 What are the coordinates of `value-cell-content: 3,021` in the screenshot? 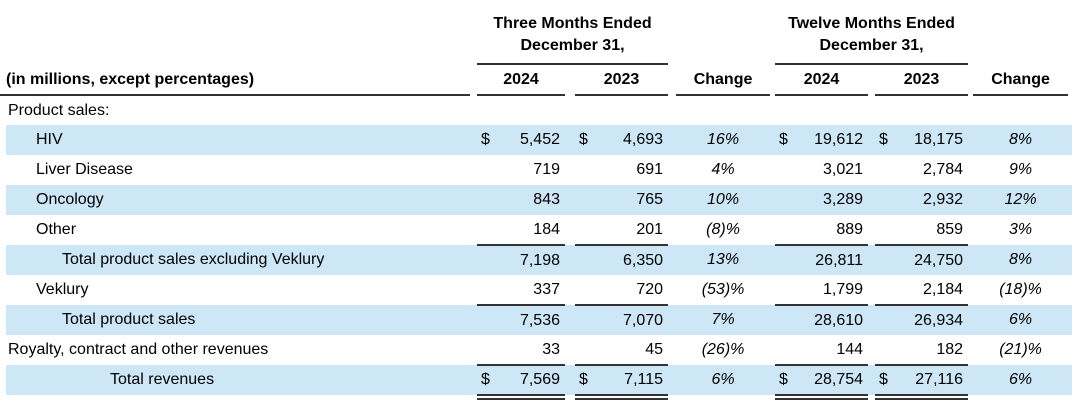 It's located at (821, 170).